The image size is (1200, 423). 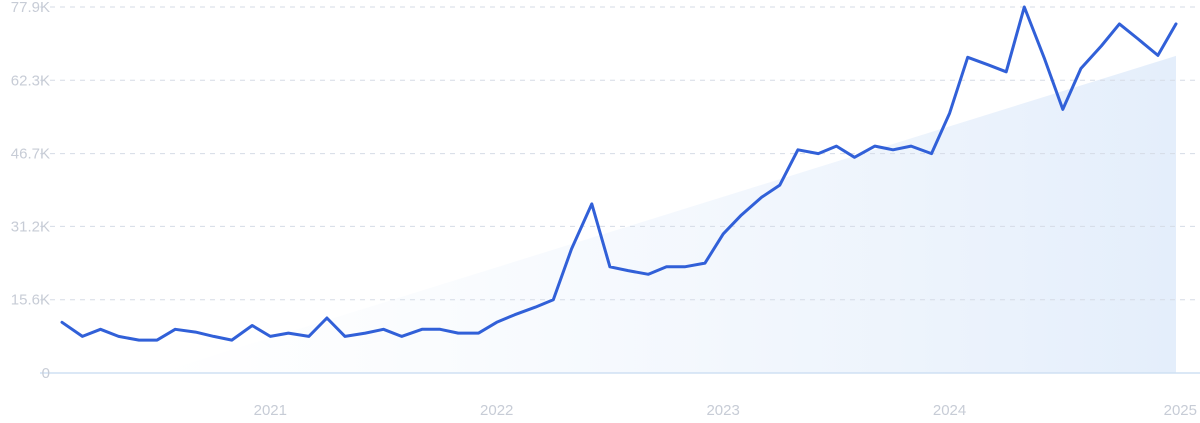 I want to click on y-tick-label: 77.9K, so click(x=30, y=8).